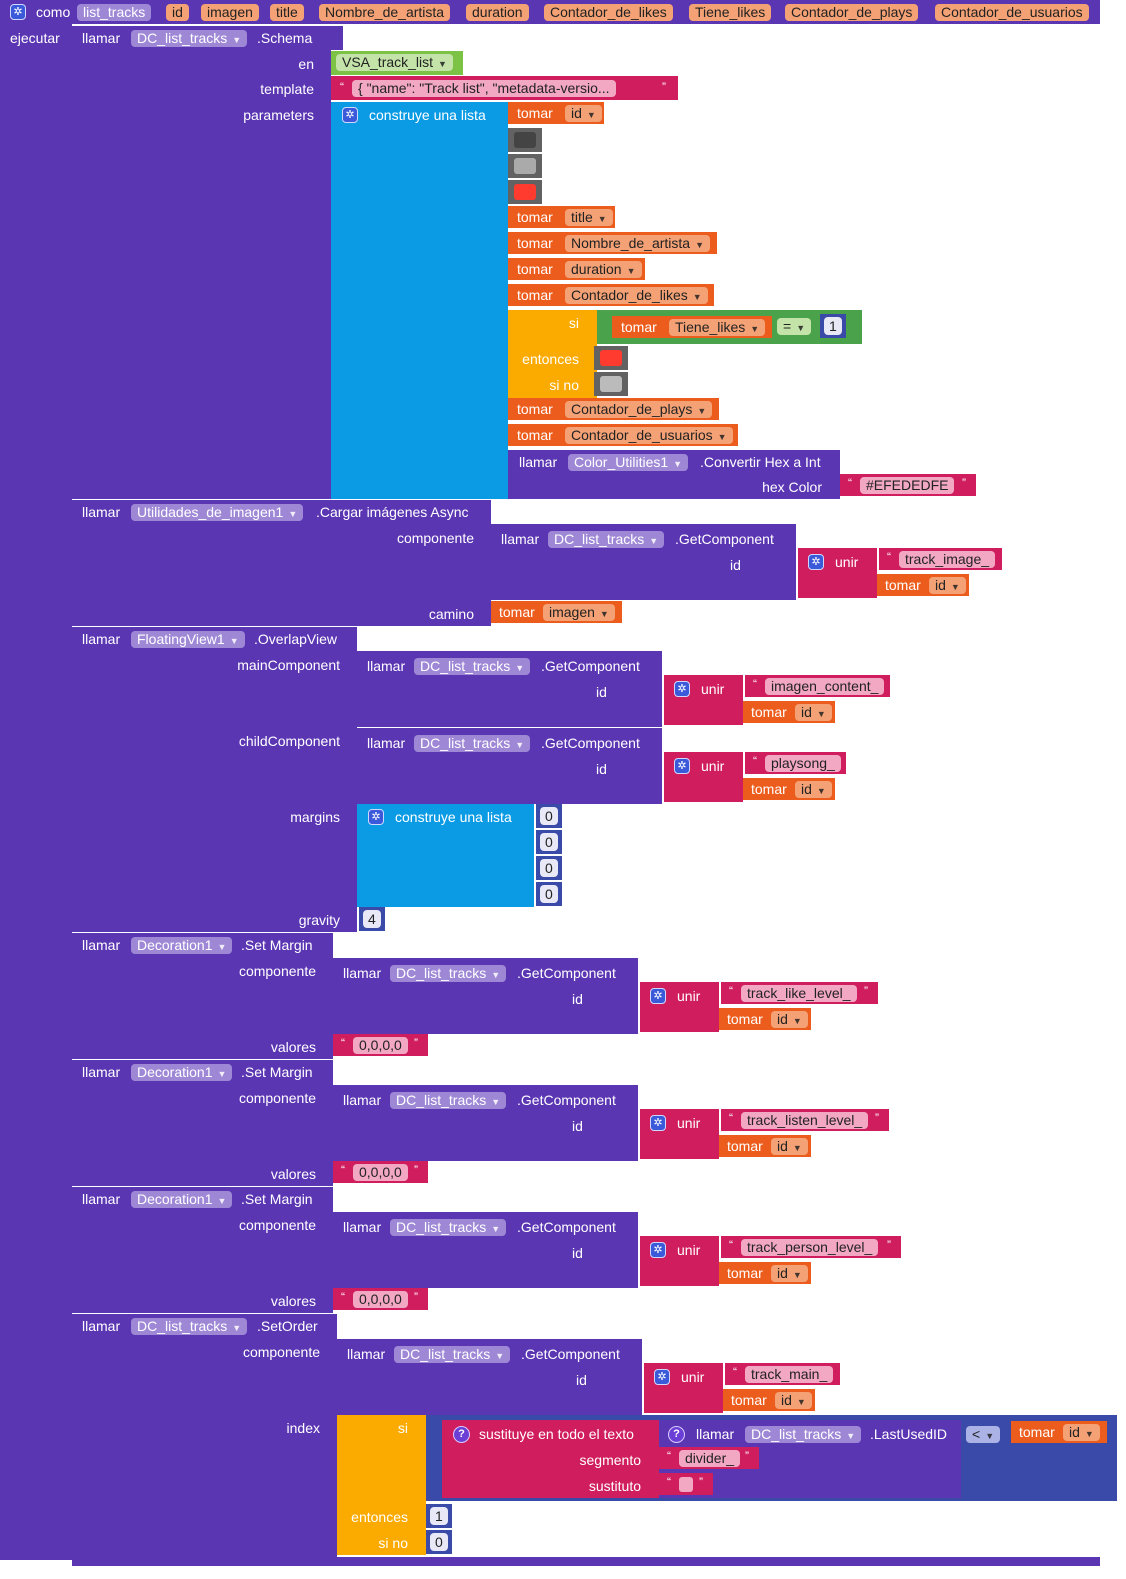  What do you see at coordinates (439, 1542) in the screenshot?
I see `index-else-value: 0` at bounding box center [439, 1542].